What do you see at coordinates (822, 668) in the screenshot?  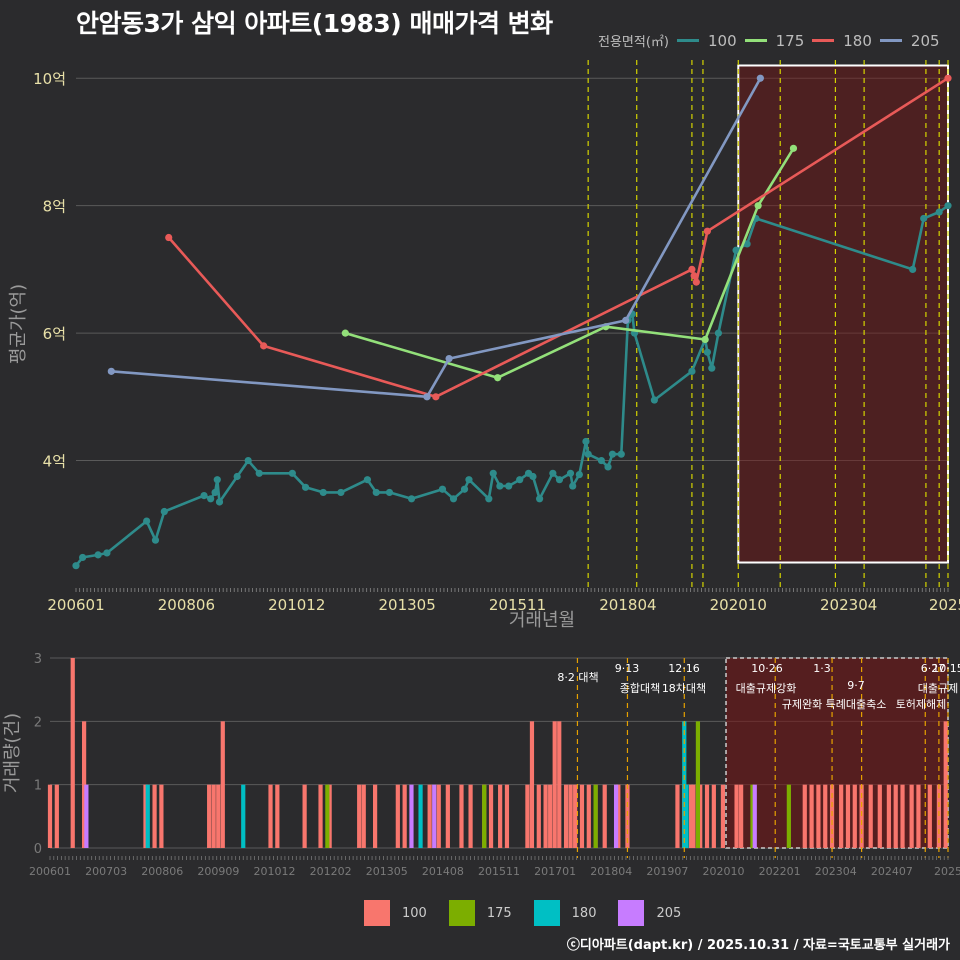 I see `policy-date-label: 1·3` at bounding box center [822, 668].